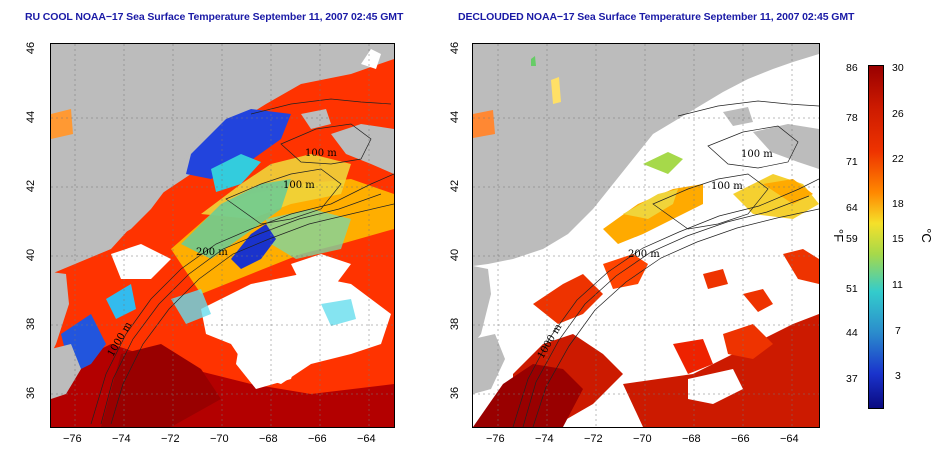  What do you see at coordinates (495, 439) in the screenshot?
I see `x-tick-right: −76` at bounding box center [495, 439].